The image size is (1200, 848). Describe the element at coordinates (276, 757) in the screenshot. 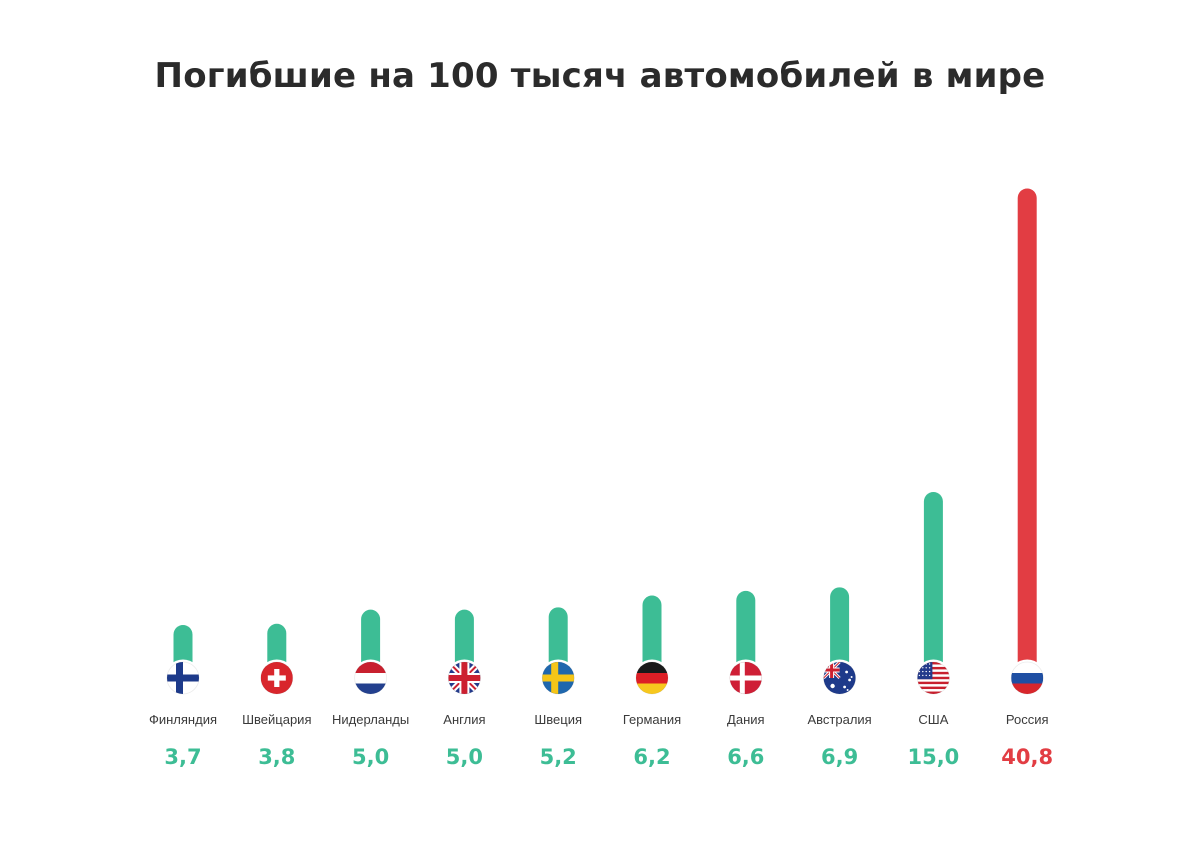

I see `value-label-switzerland: 3,8` at that location.